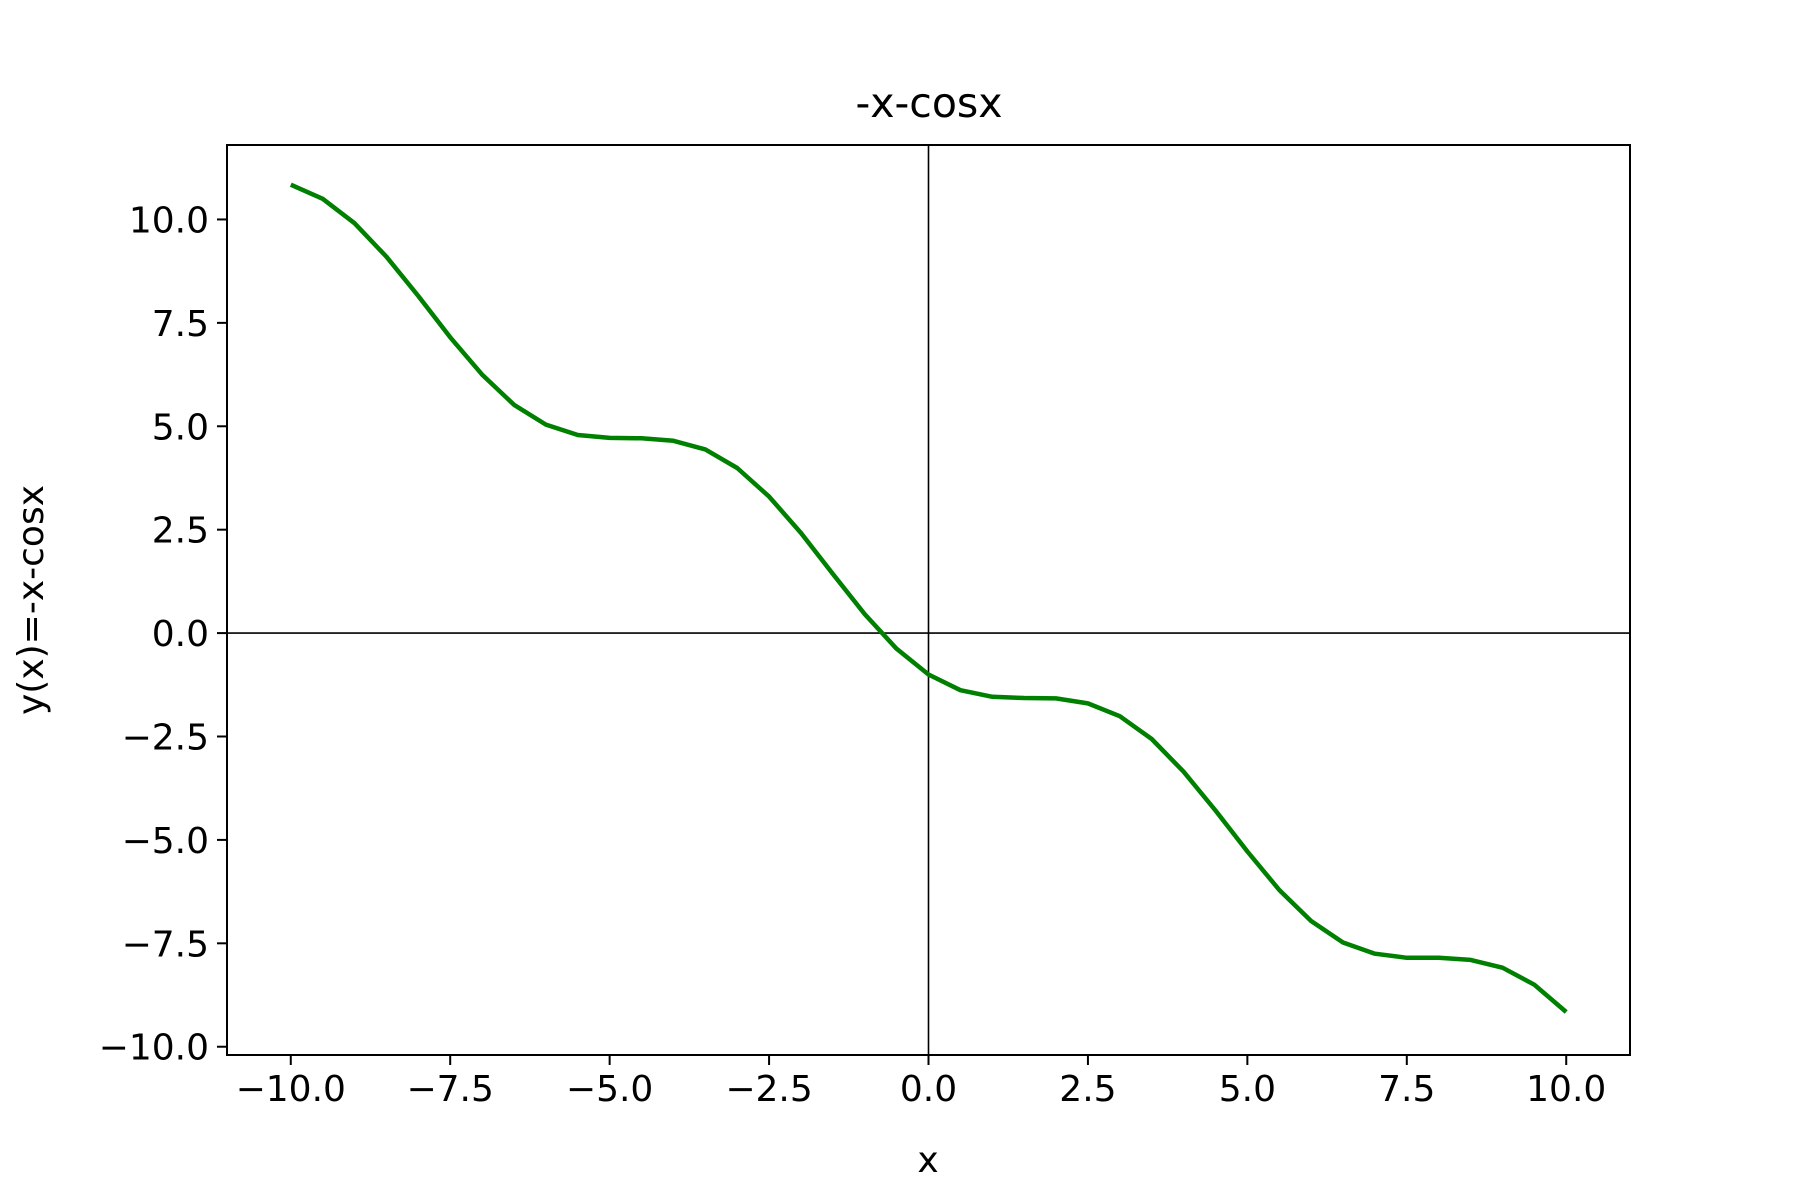 This screenshot has width=1800, height=1200. Describe the element at coordinates (1566, 1089) in the screenshot. I see `x-tick-label: 10.0` at that location.